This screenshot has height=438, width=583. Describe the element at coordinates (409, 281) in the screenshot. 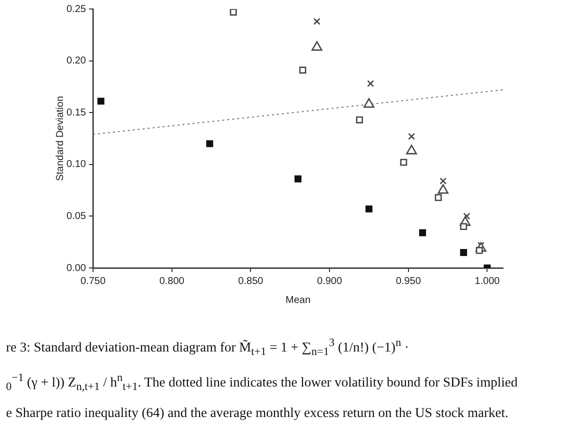

I see `x-tick-label: 0.950` at that location.